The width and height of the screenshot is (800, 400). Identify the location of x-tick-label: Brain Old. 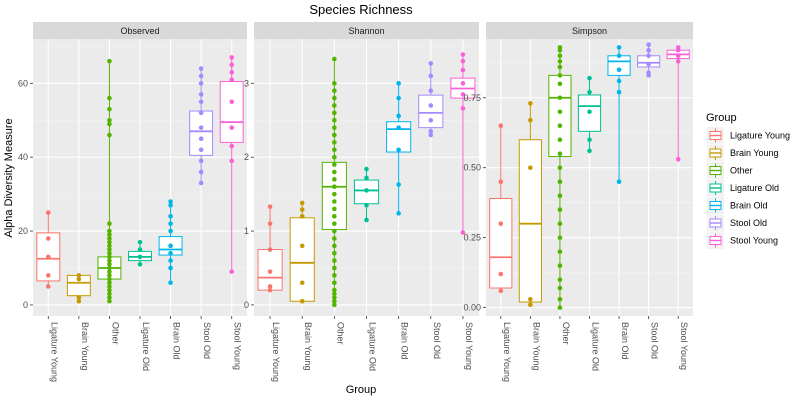
(177, 341).